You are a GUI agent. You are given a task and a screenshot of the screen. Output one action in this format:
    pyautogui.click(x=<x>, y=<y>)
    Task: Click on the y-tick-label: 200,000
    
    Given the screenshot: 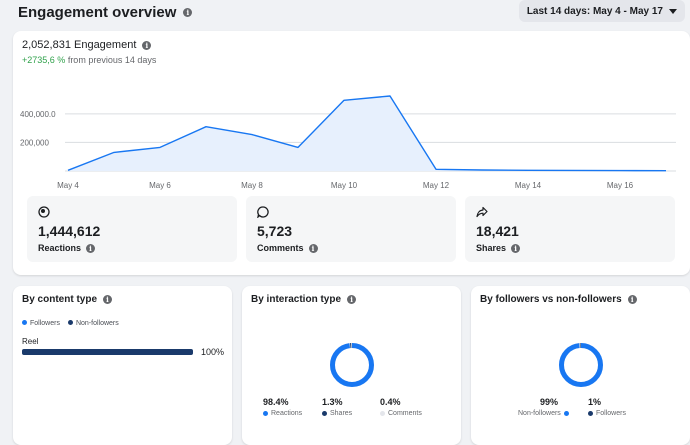 What is the action you would take?
    pyautogui.click(x=34, y=142)
    